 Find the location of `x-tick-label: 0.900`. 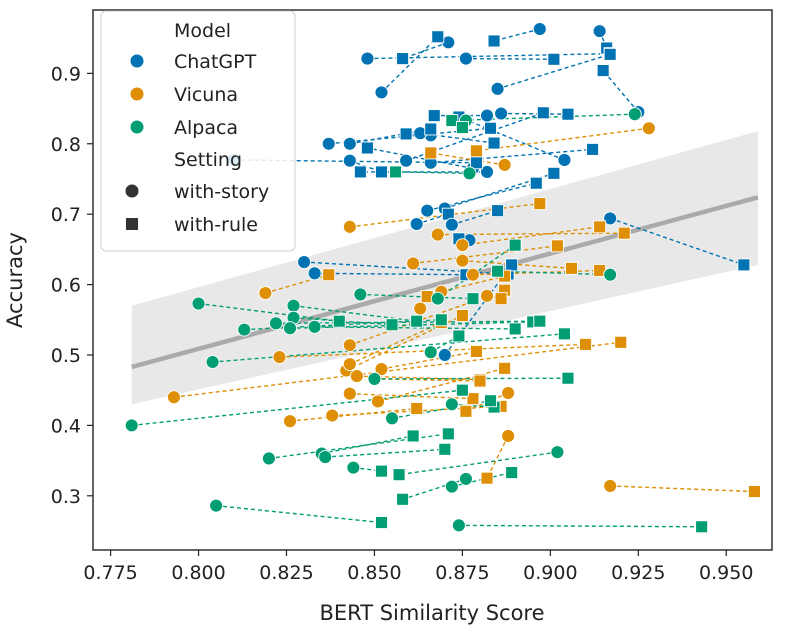

x-tick-label: 0.900 is located at coordinates (550, 573).